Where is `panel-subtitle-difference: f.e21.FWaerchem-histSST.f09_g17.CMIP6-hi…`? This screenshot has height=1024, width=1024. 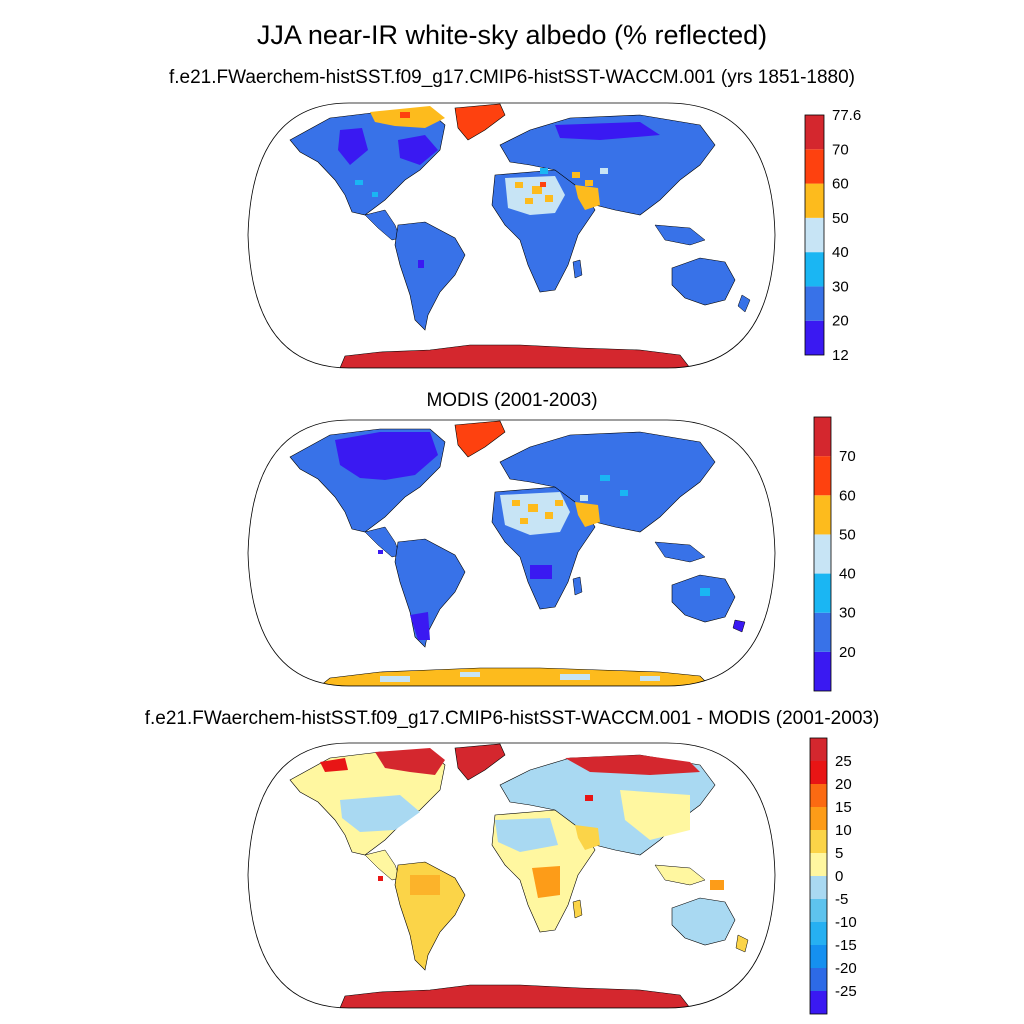
panel-subtitle-difference: f.e21.FWaerchem-histSST.f09_g17.CMIP6-hi… is located at coordinates (512, 718).